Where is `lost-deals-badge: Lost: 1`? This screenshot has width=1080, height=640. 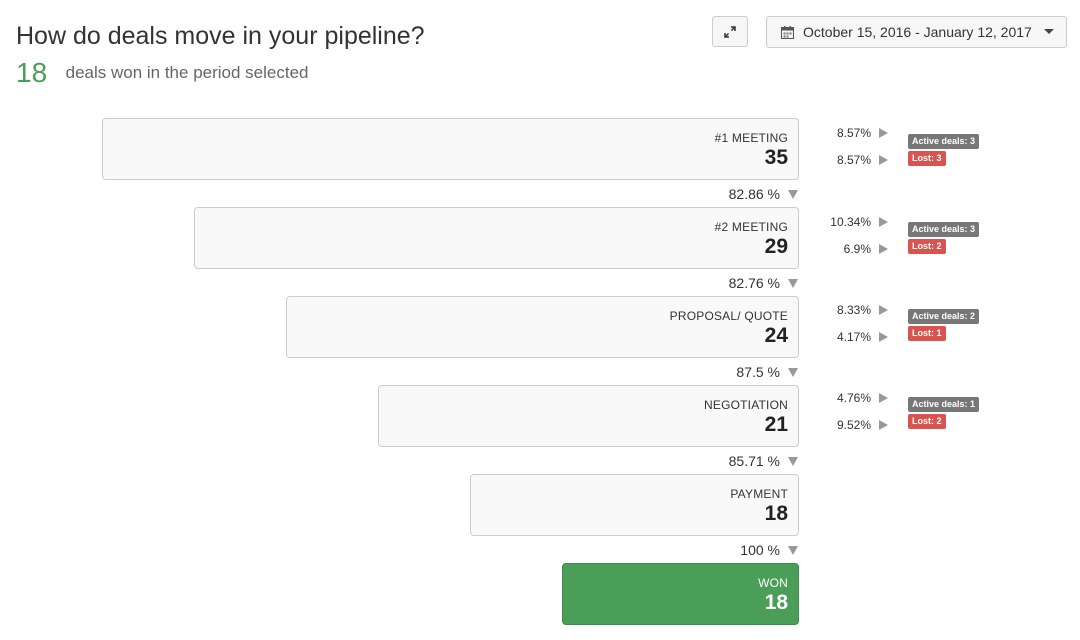 lost-deals-badge: Lost: 1 is located at coordinates (927, 333).